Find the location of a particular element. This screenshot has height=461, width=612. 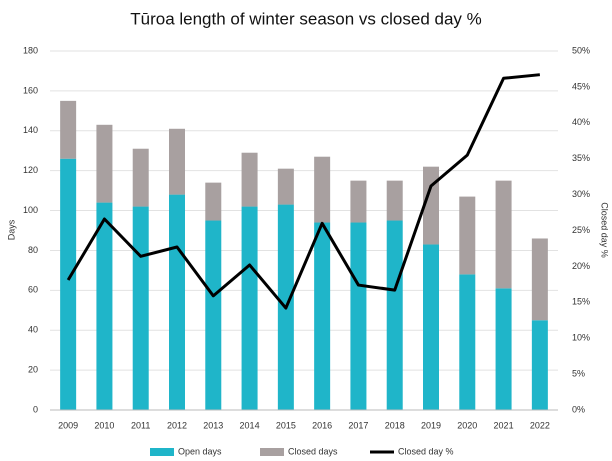

y-tick-label: 100 is located at coordinates (30, 210).